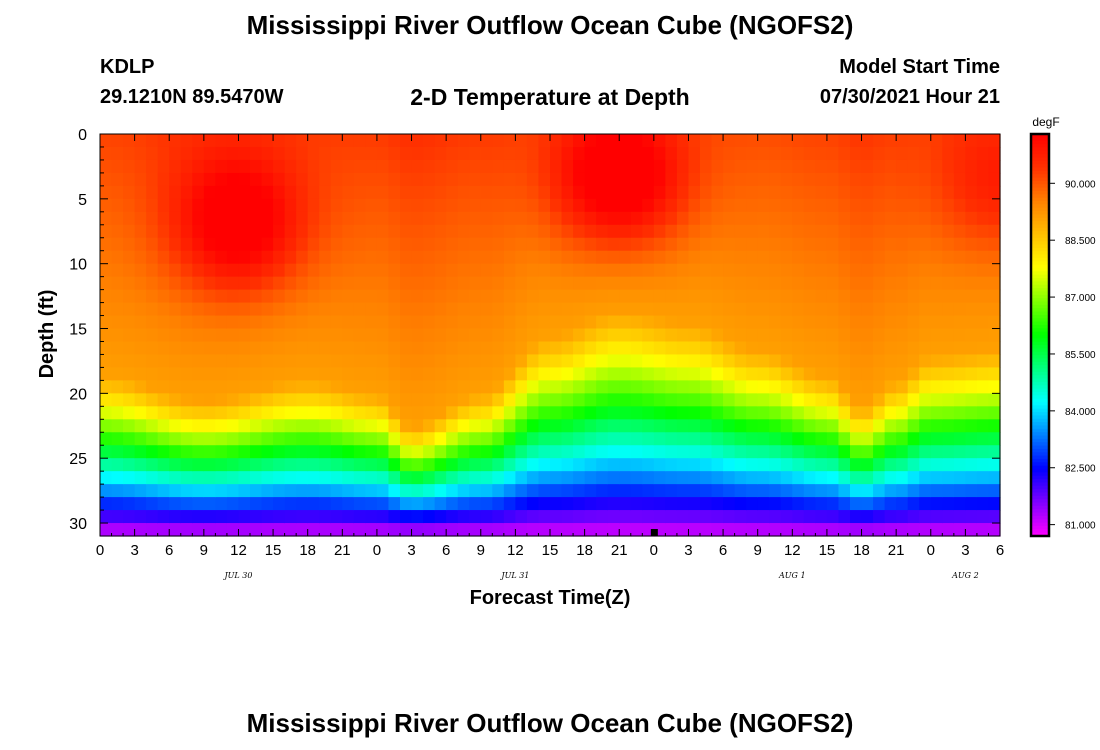 Image resolution: width=1100 pixels, height=750 pixels. Describe the element at coordinates (1000, 550) in the screenshot. I see `x-tick-label: 6` at that location.